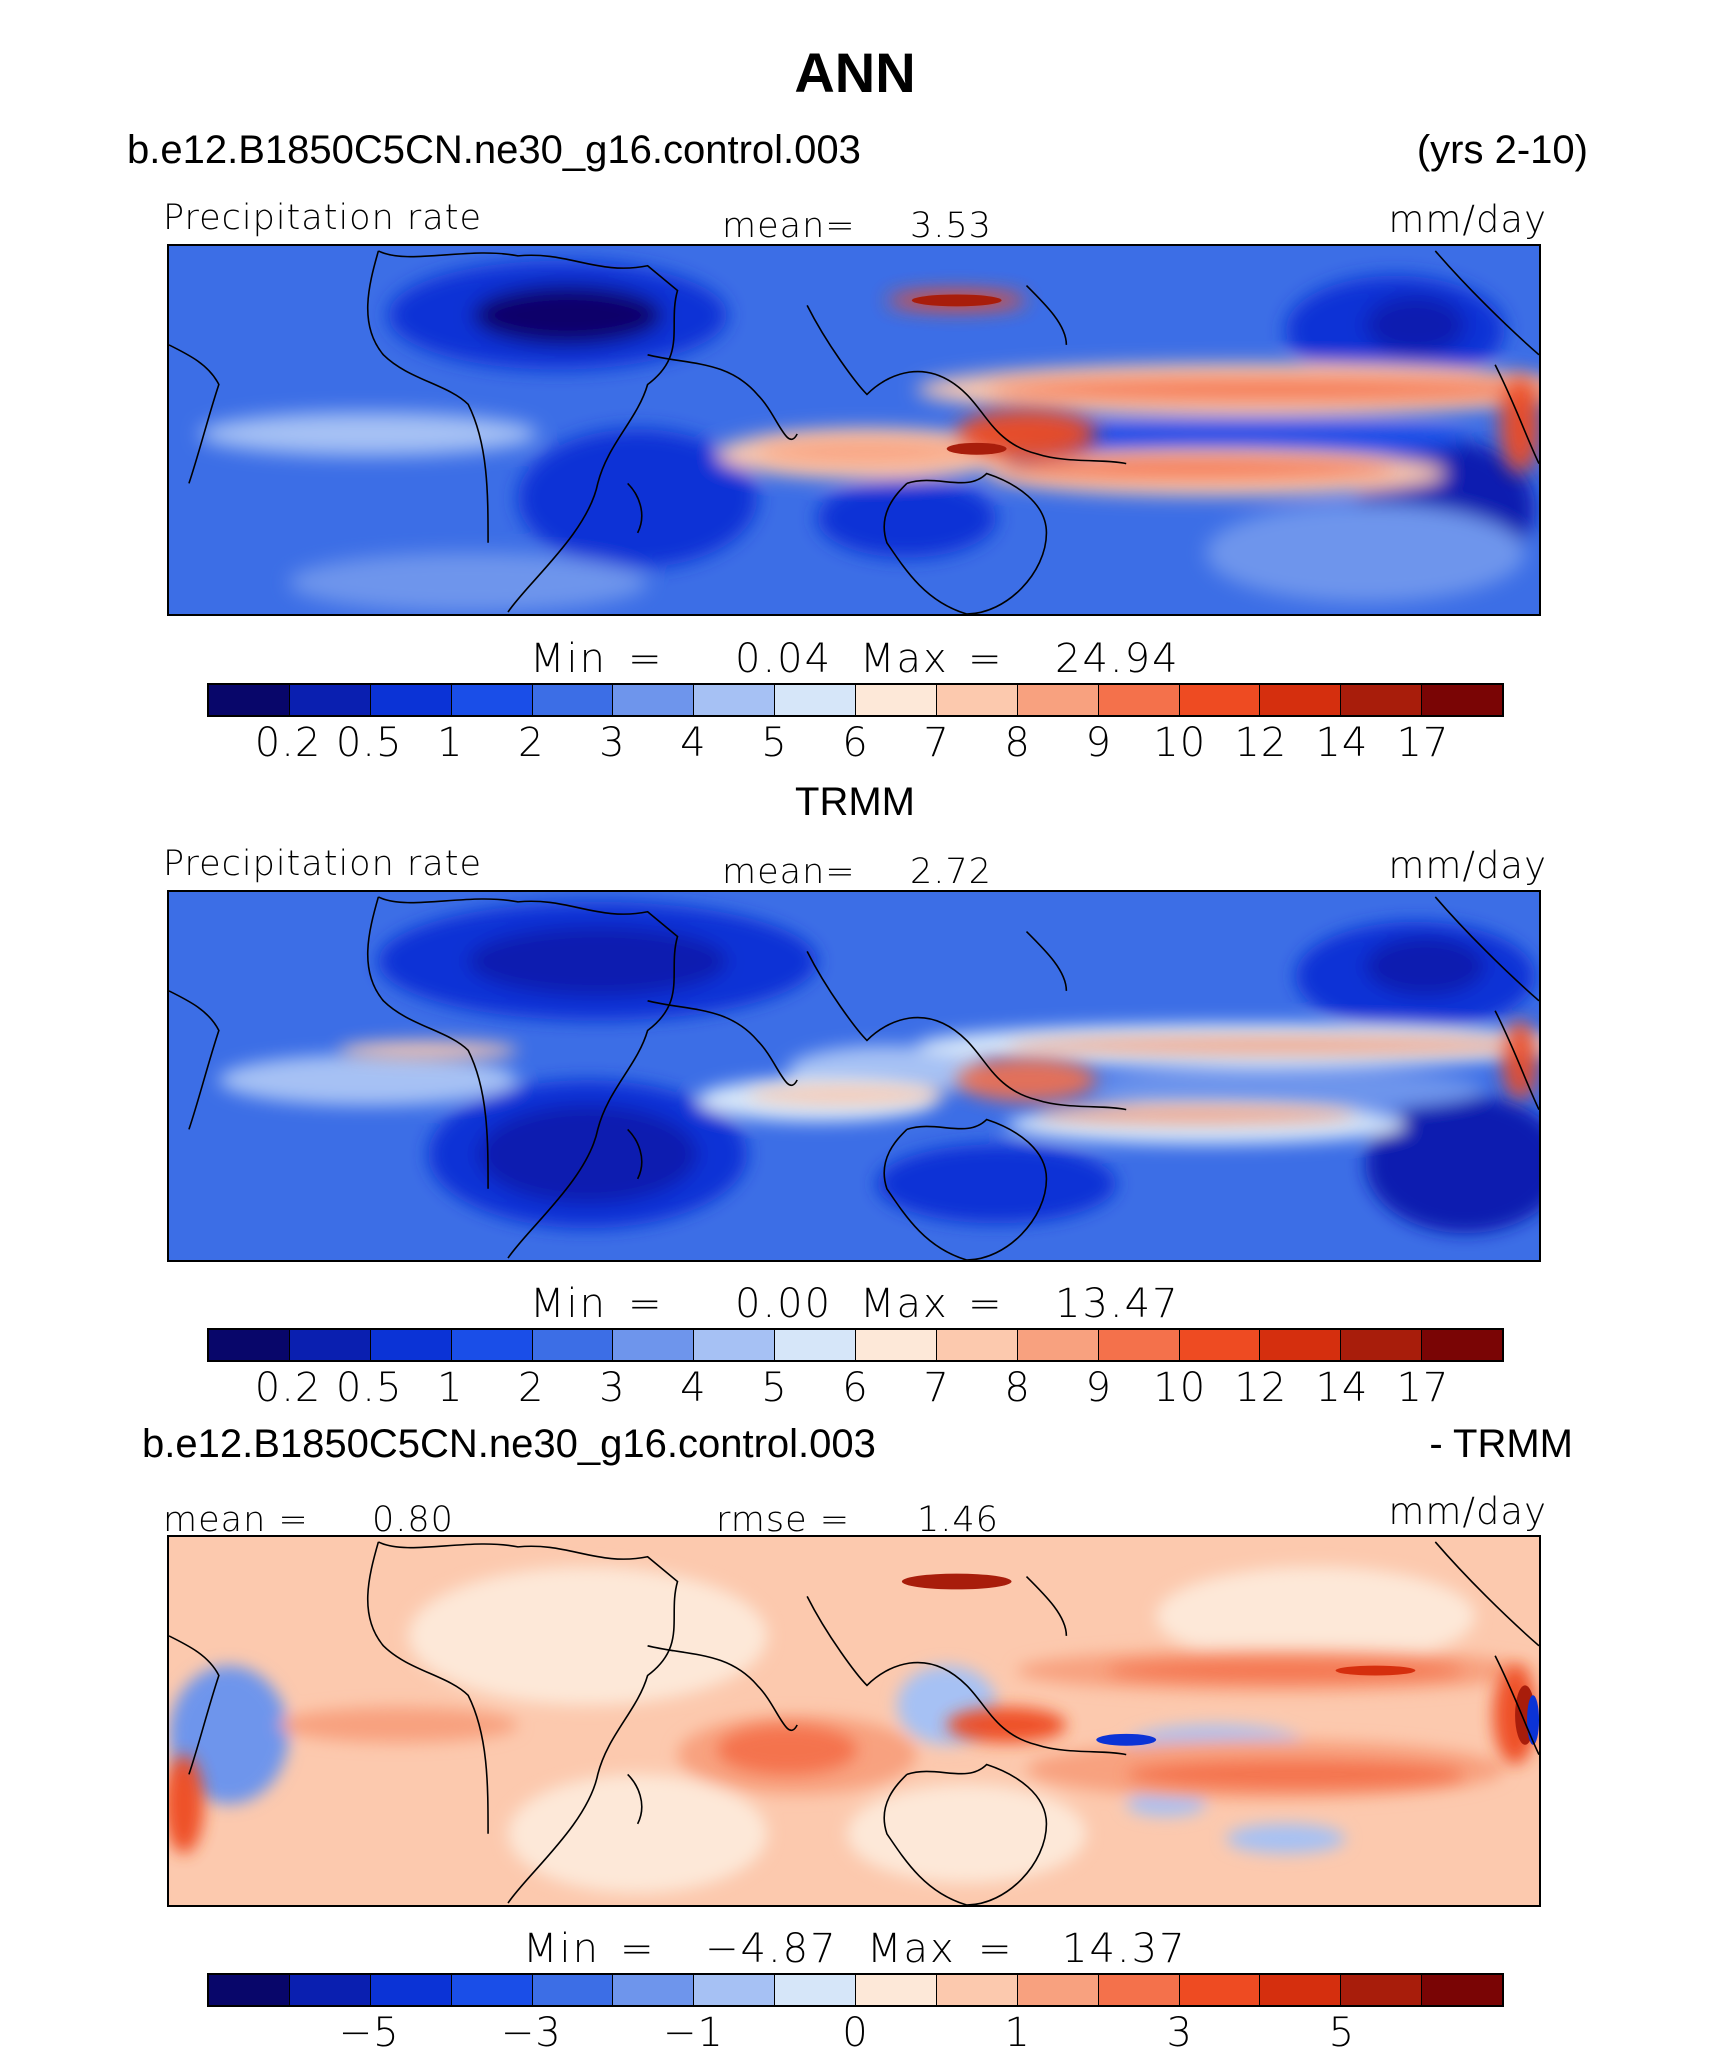 The width and height of the screenshot is (1710, 2067). Describe the element at coordinates (986, 659) in the screenshot. I see `panel1-max-eq: =` at that location.